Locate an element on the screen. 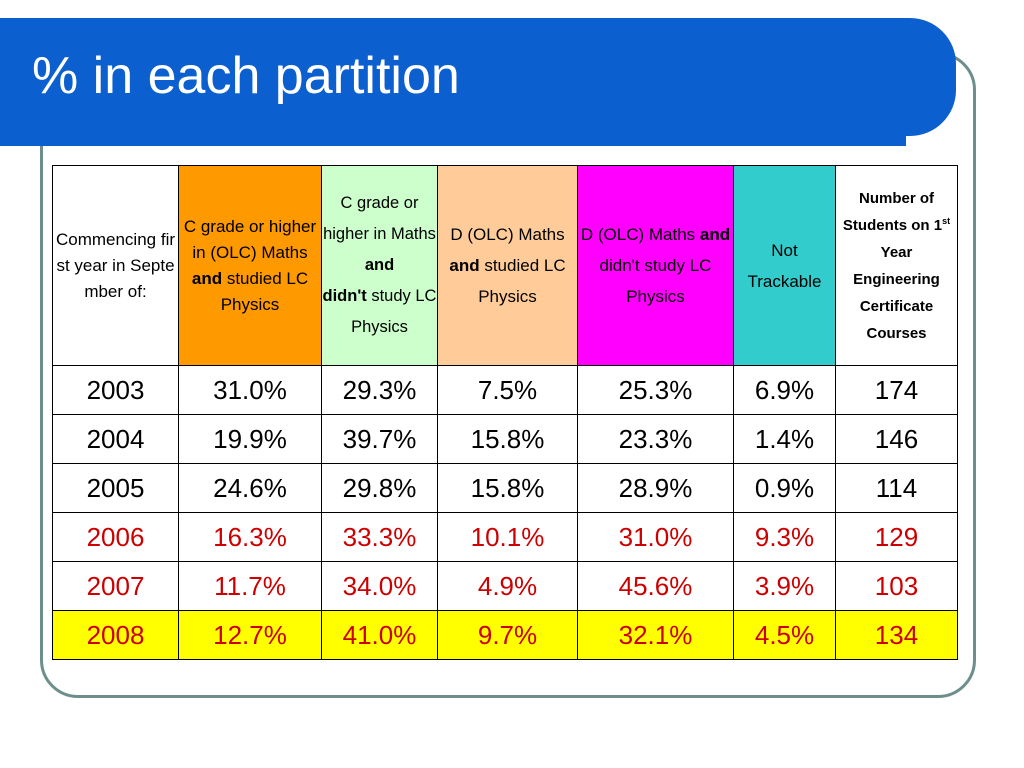 The height and width of the screenshot is (768, 1024). title-underline is located at coordinates (453, 140).